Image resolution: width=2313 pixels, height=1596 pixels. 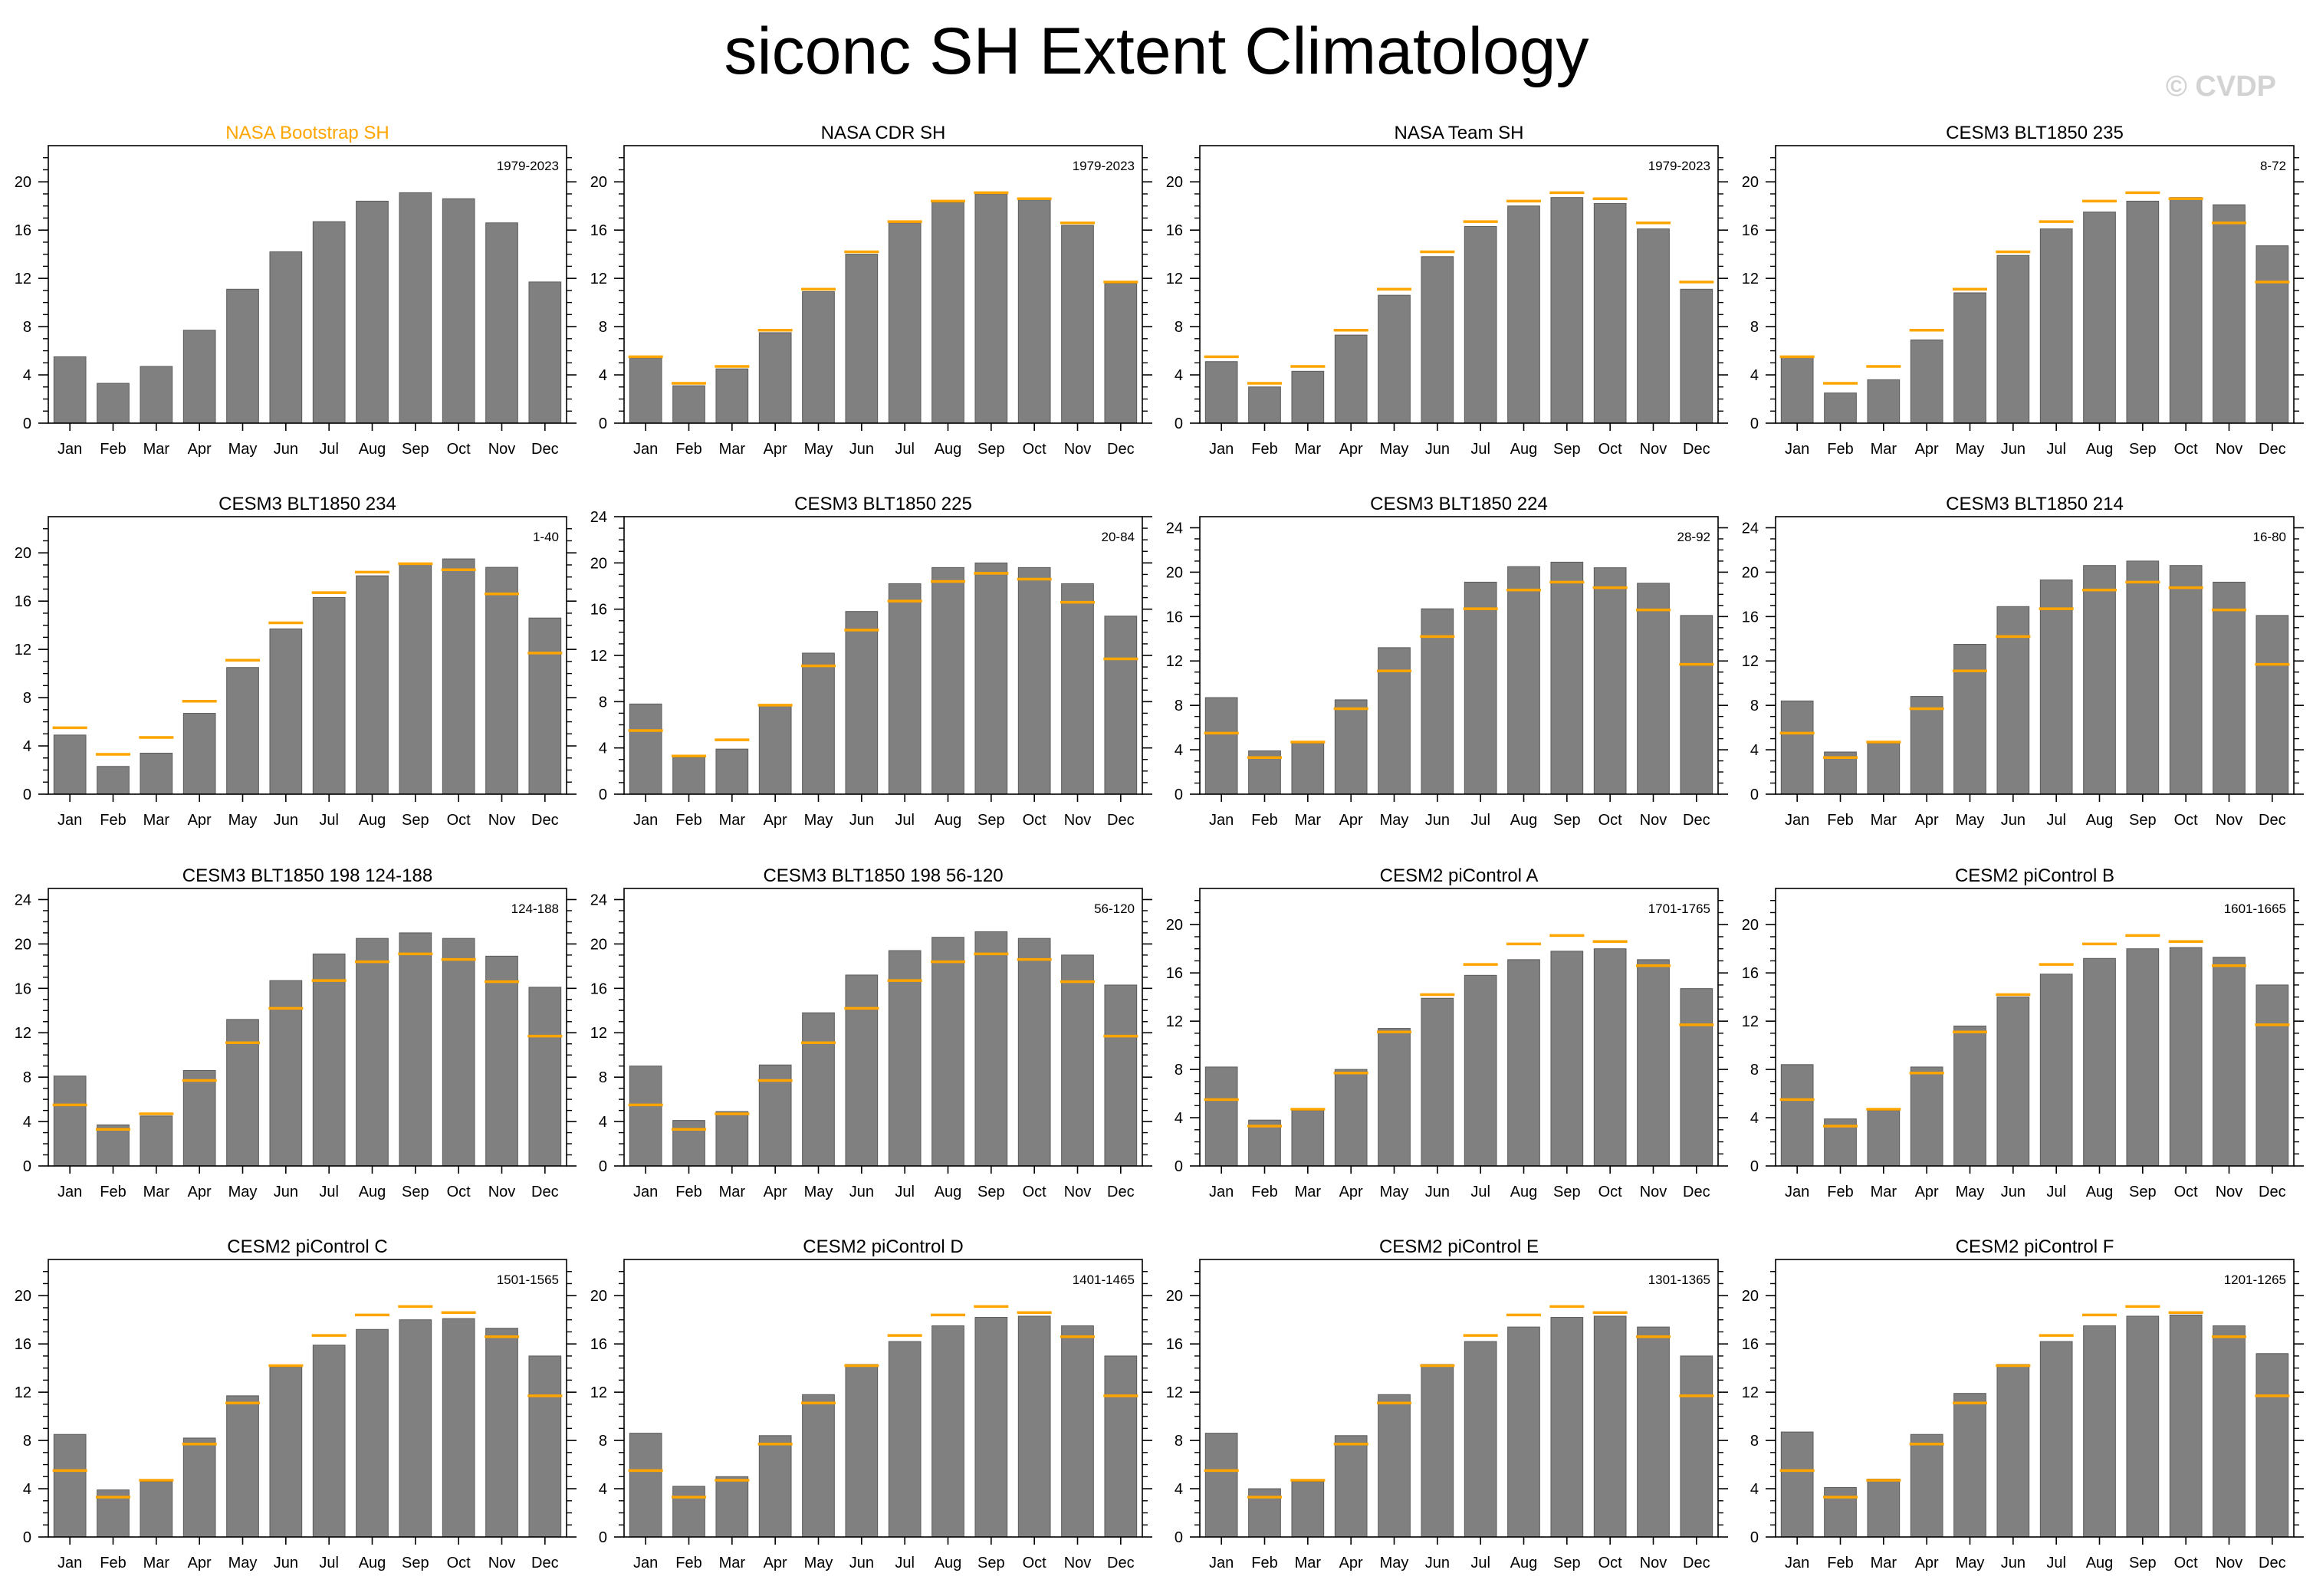 I want to click on panel-title: CESM3 BLT1850 235, so click(x=2035, y=133).